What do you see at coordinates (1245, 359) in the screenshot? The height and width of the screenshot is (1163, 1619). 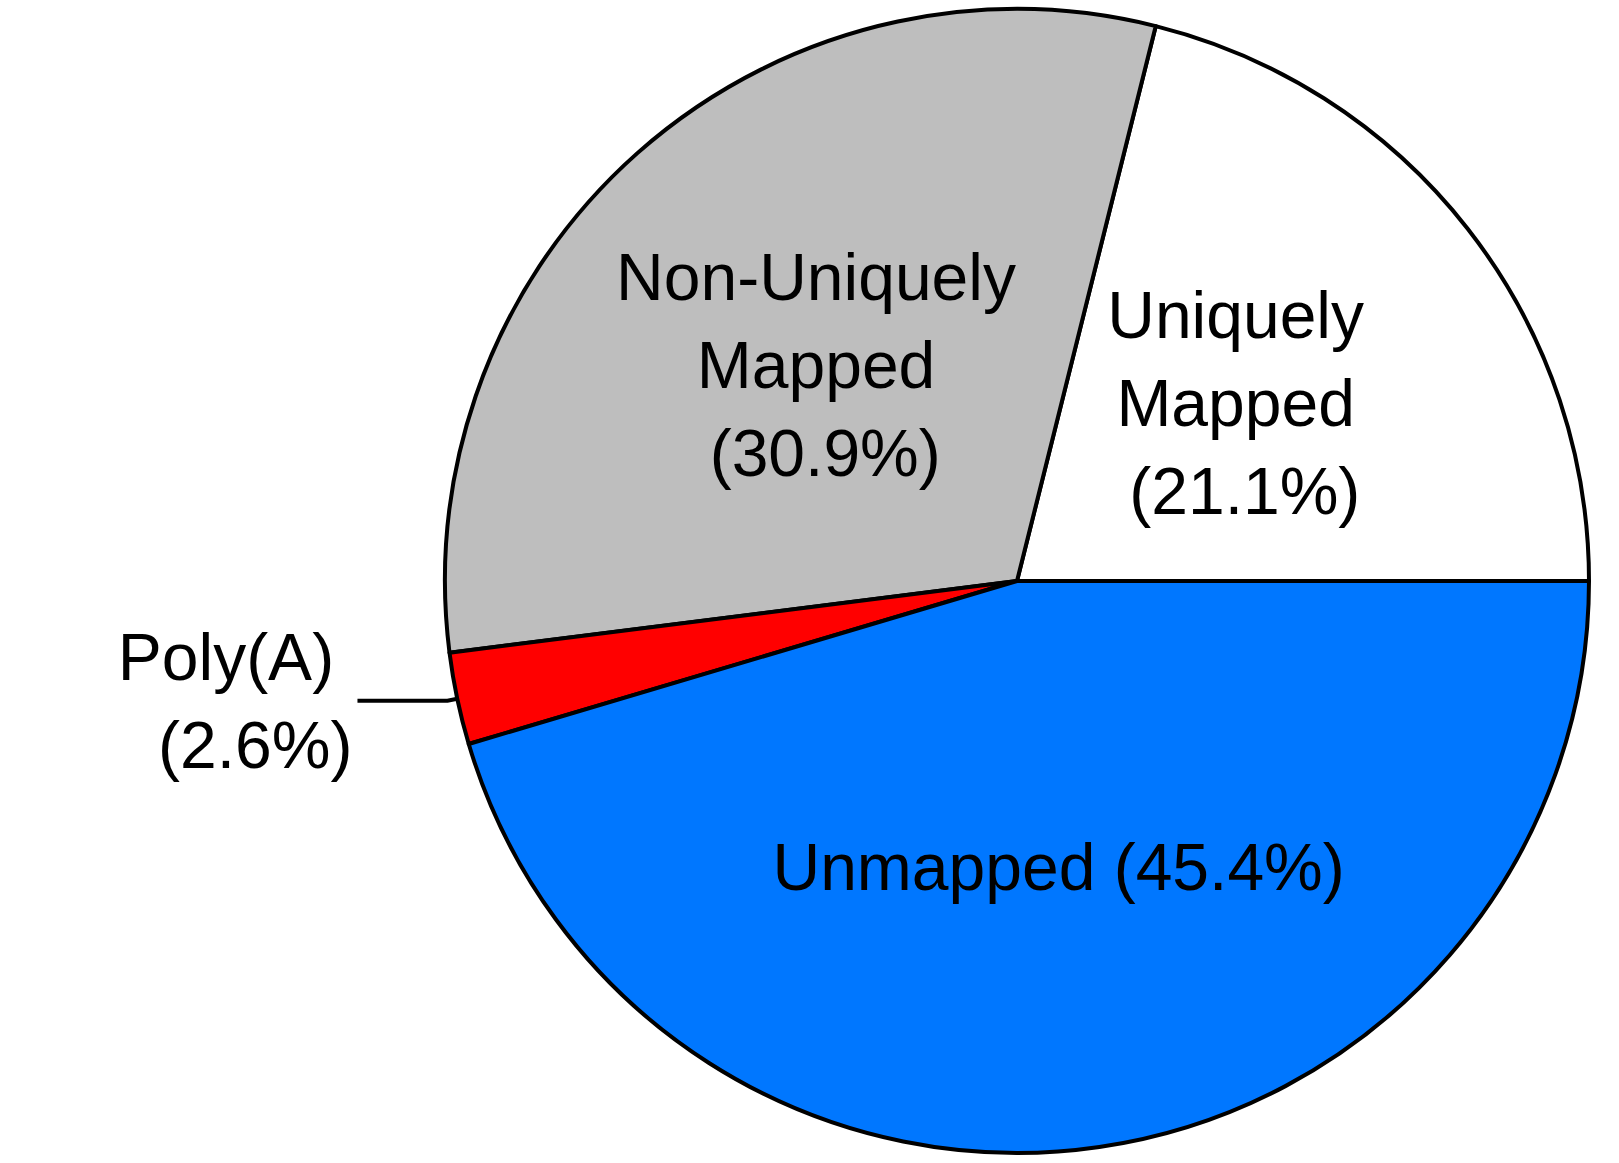 I see `slice-label: Uniquely Mapped` at bounding box center [1245, 359].